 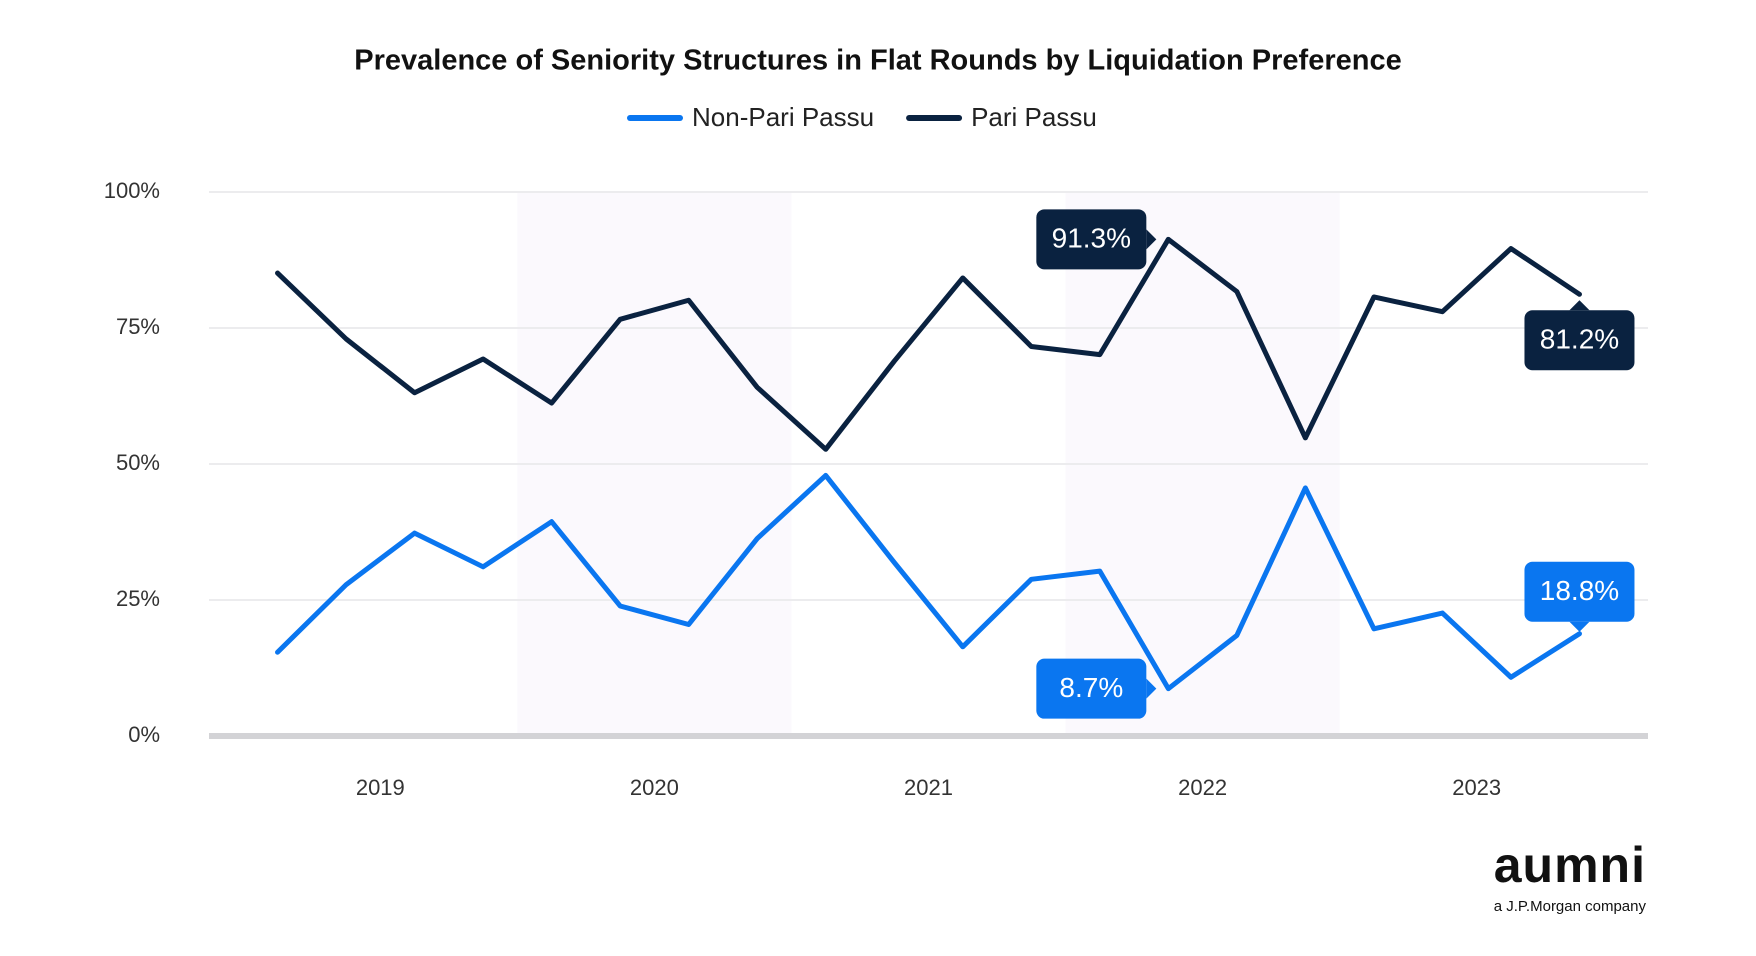 I want to click on x-tick-label: 2019, so click(x=380, y=787).